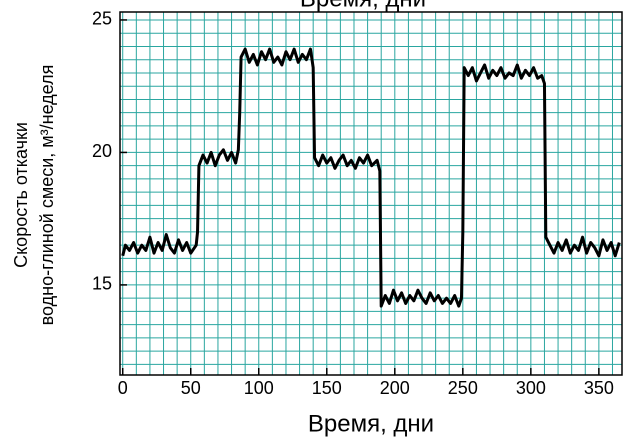  Describe the element at coordinates (363, 6) in the screenshot. I see `chart-title: Время, дни` at that location.